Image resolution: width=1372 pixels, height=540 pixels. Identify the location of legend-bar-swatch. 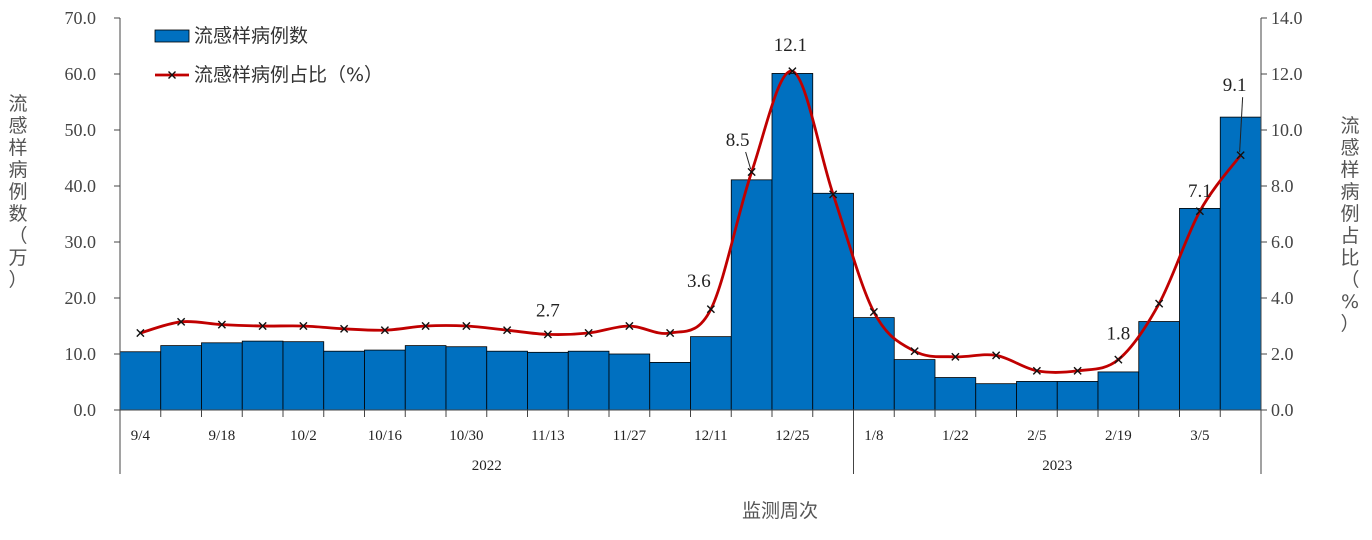
(172, 36).